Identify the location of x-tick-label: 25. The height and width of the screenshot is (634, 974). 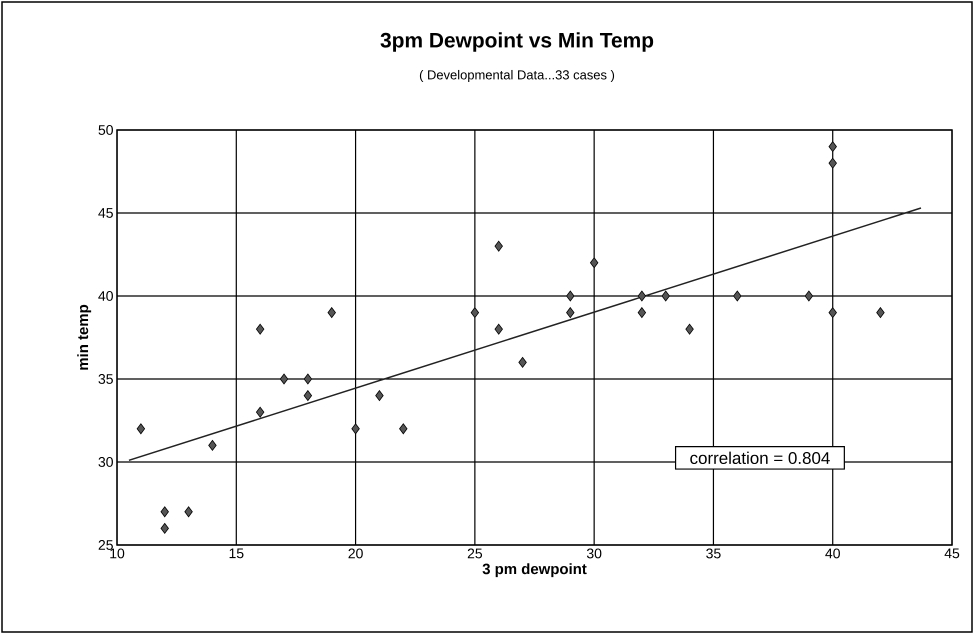
(475, 553).